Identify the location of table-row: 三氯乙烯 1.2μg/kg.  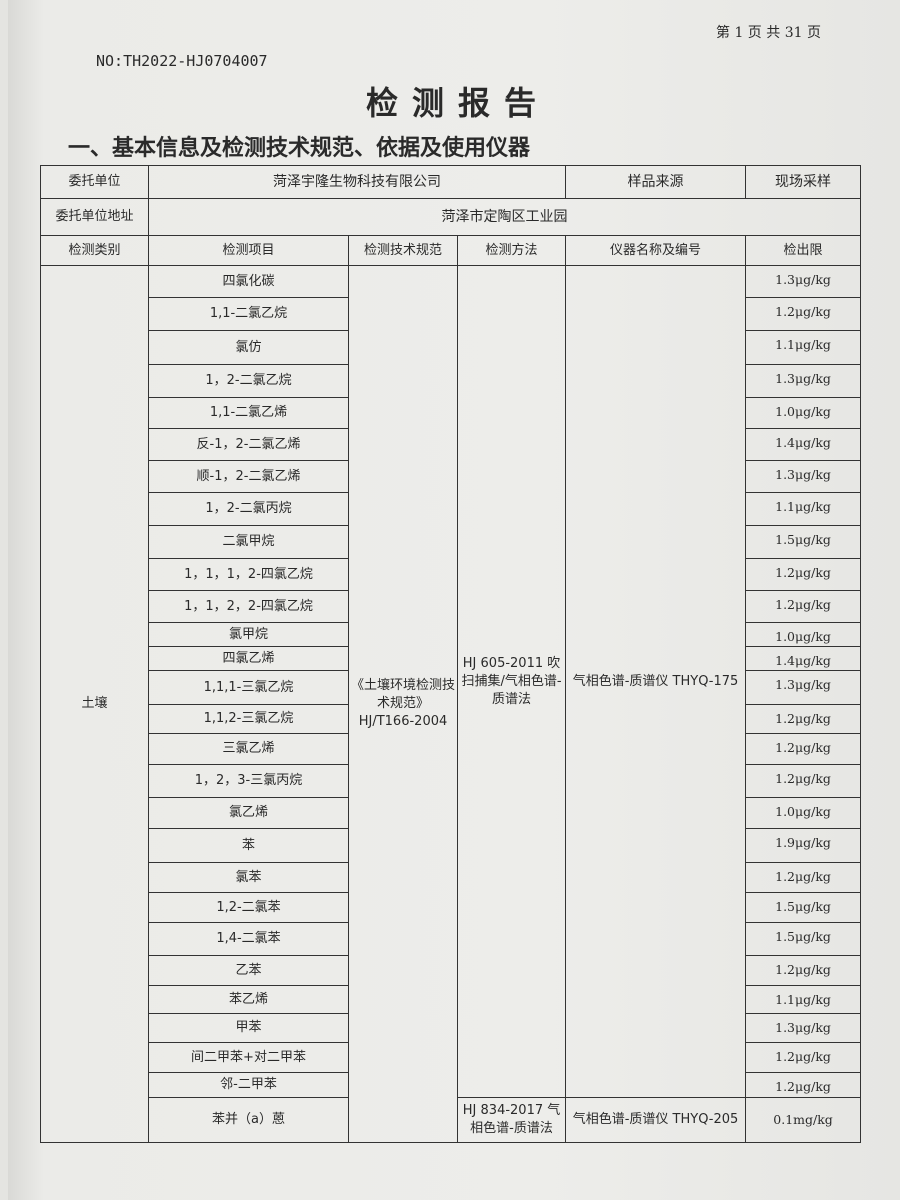
(451, 749).